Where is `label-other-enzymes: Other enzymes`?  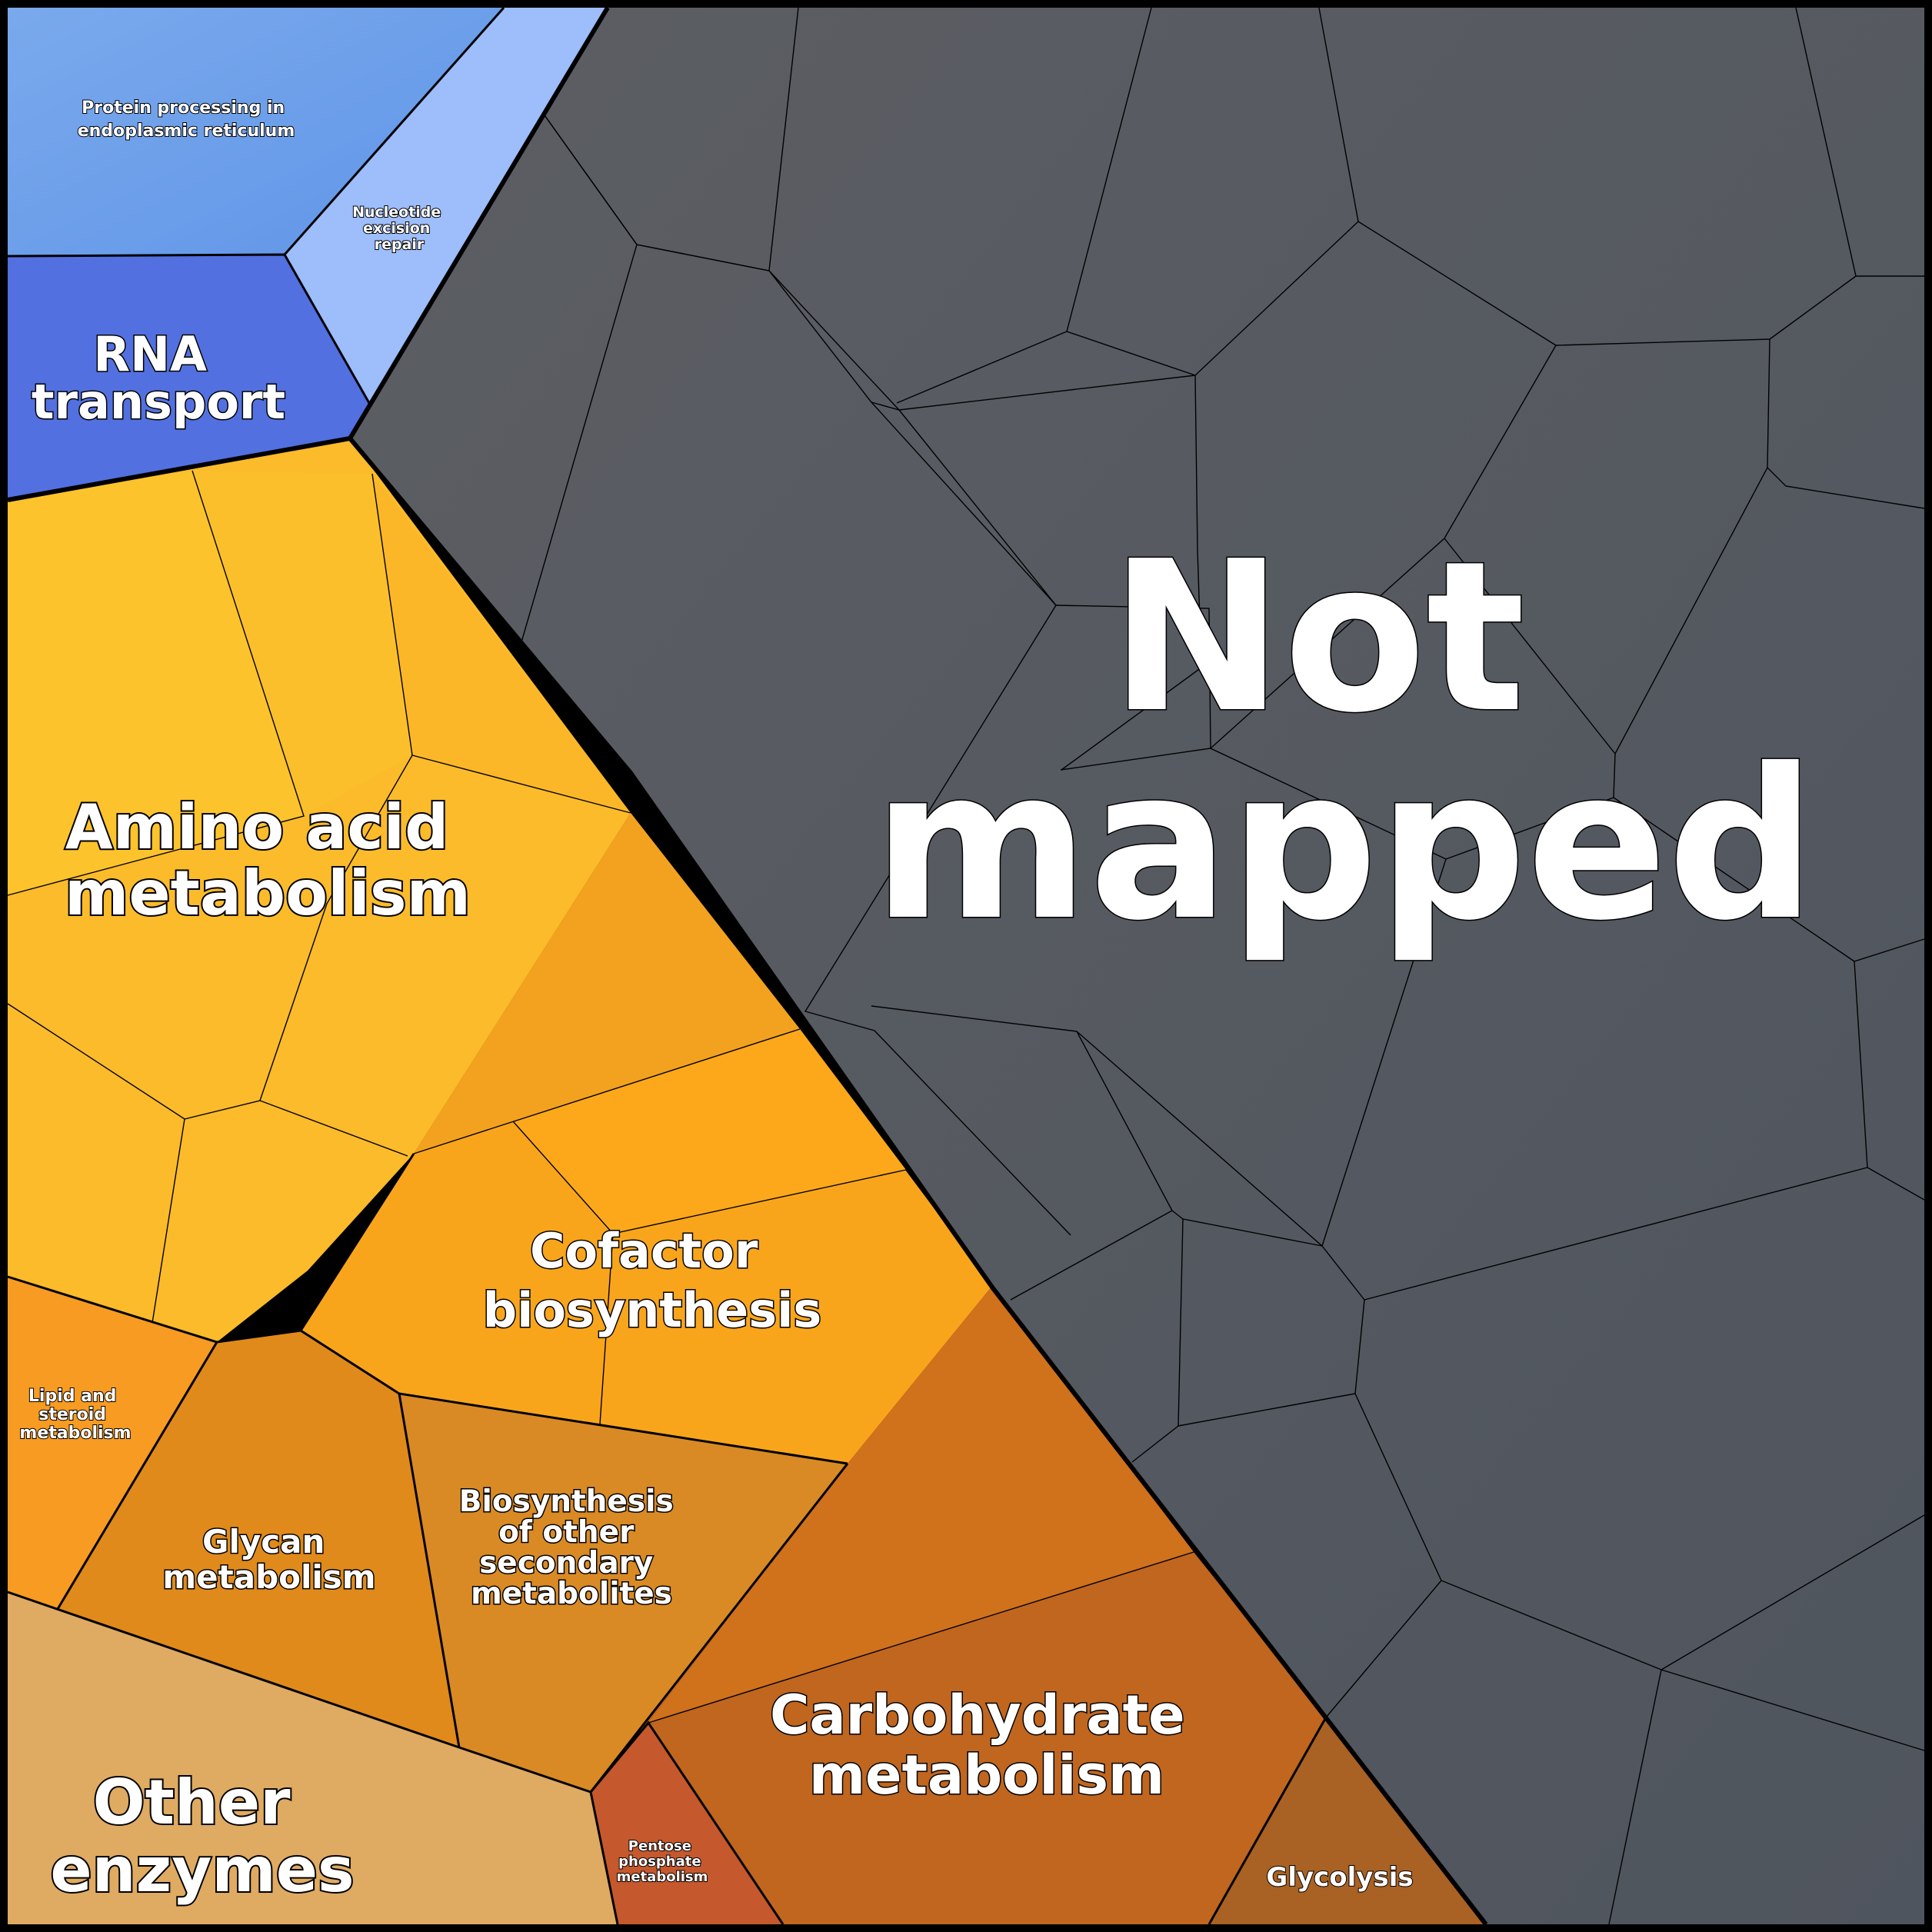 label-other-enzymes: Other enzymes is located at coordinates (202, 1836).